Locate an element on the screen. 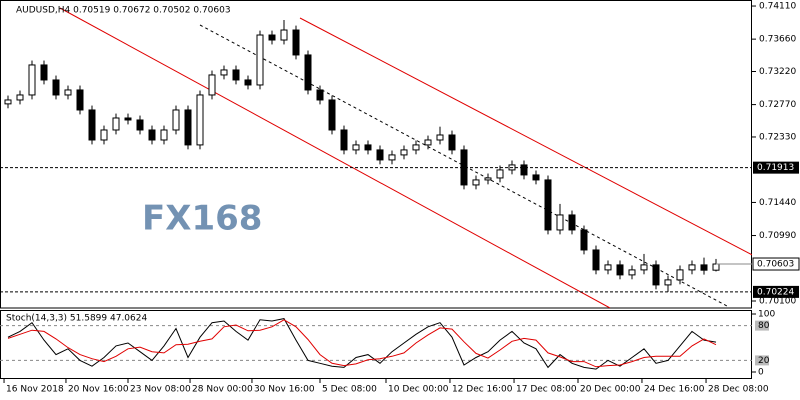  y-tick-label: 0.72770 is located at coordinates (777, 105).